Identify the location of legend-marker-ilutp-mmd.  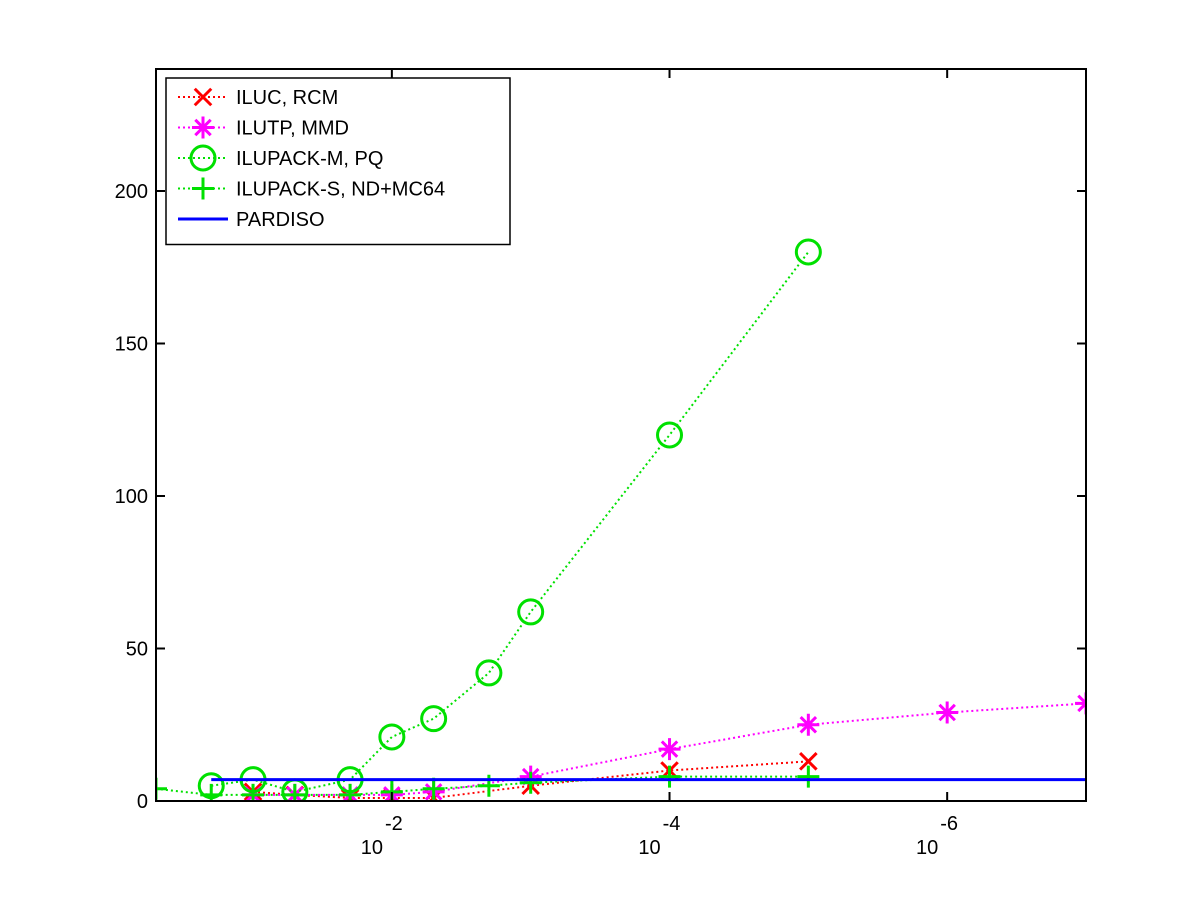
(203, 127).